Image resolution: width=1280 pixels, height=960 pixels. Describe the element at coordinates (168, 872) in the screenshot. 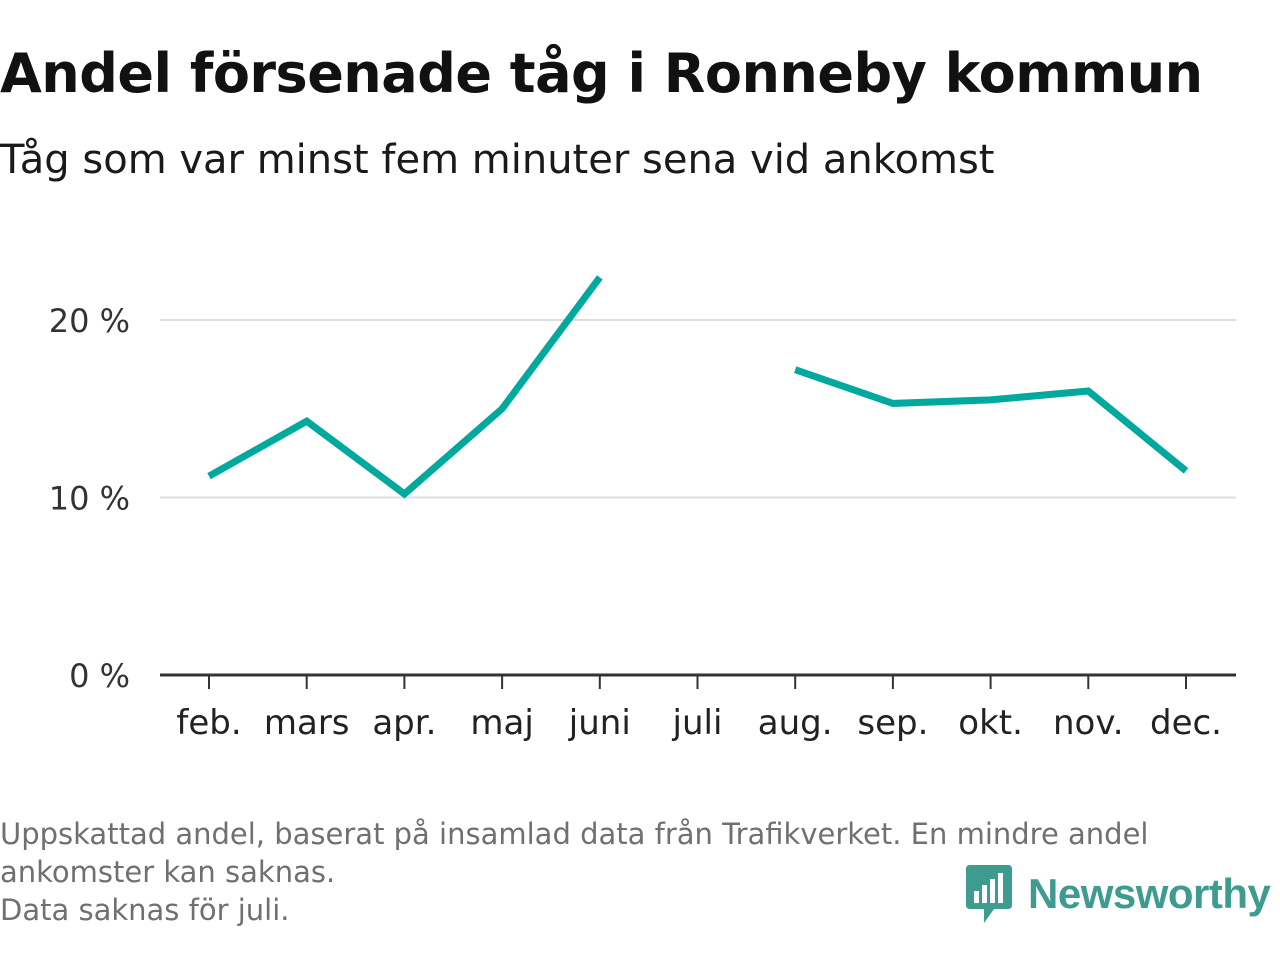

I see `footnote-line-2: ankomster kan saknas.` at that location.